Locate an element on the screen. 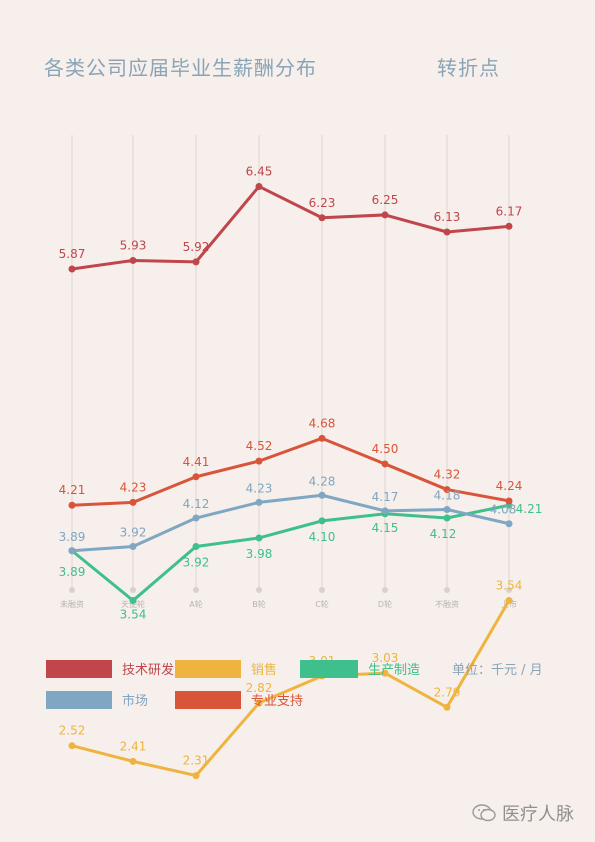 The width and height of the screenshot is (595, 842). watermark-text: 医疗人脉 is located at coordinates (538, 814).